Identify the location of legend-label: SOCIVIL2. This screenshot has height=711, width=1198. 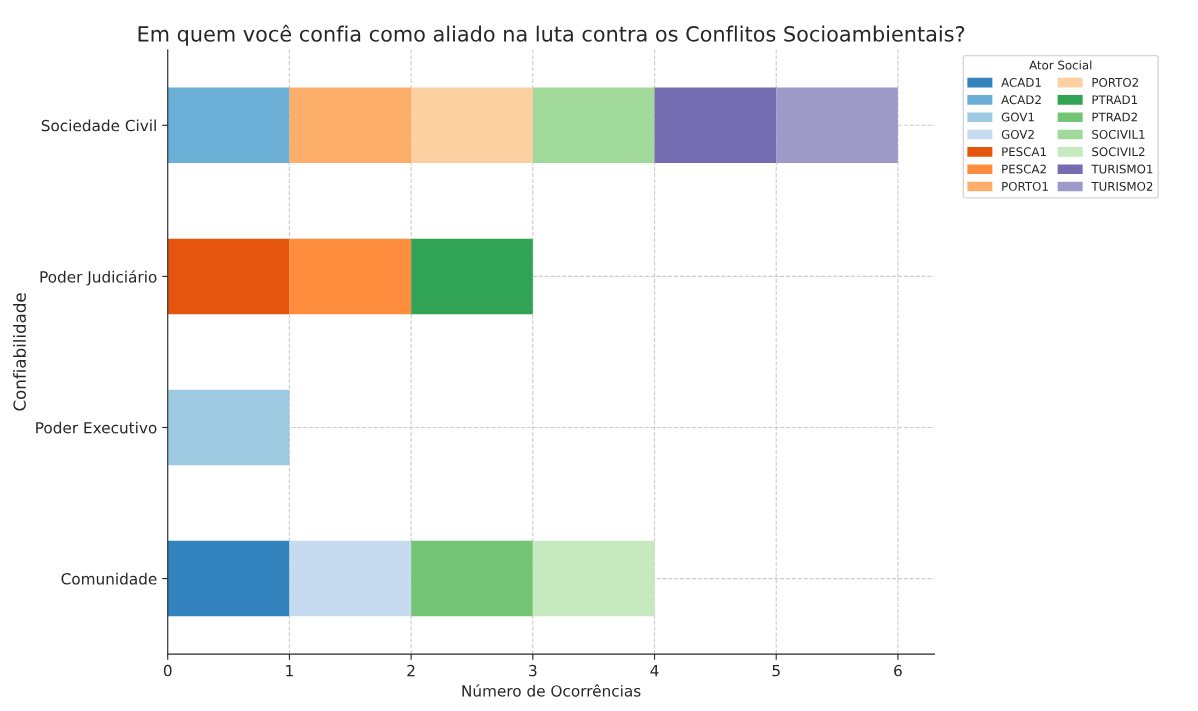
(1118, 152).